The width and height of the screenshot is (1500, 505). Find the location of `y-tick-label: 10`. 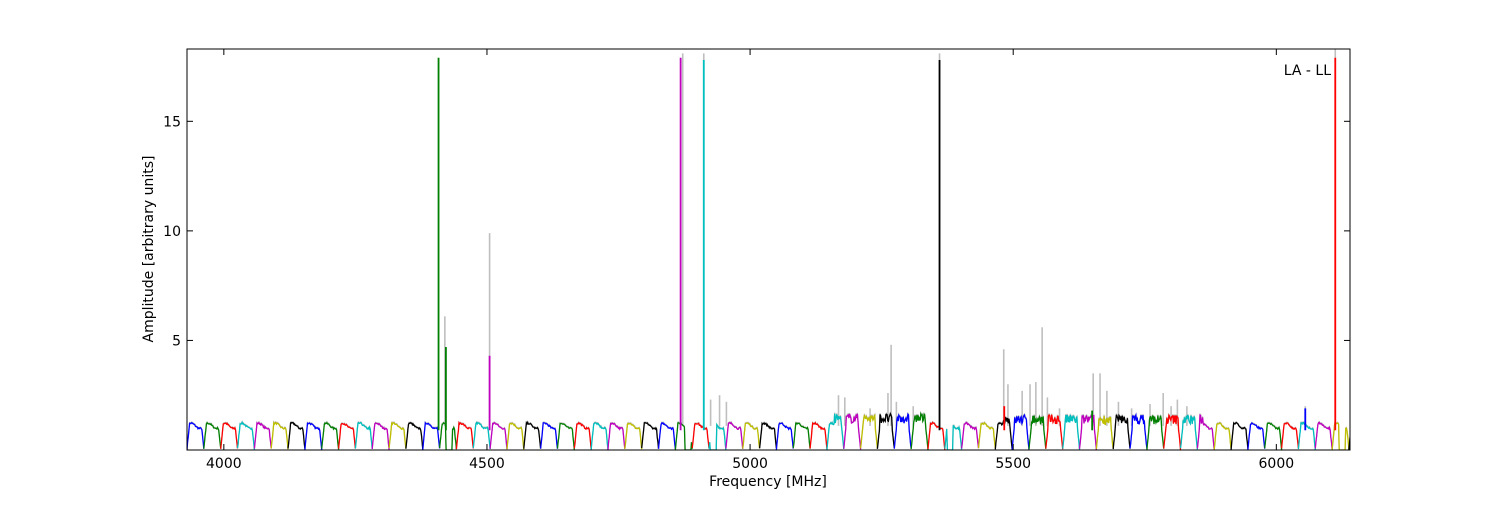

y-tick-label: 10 is located at coordinates (172, 232).